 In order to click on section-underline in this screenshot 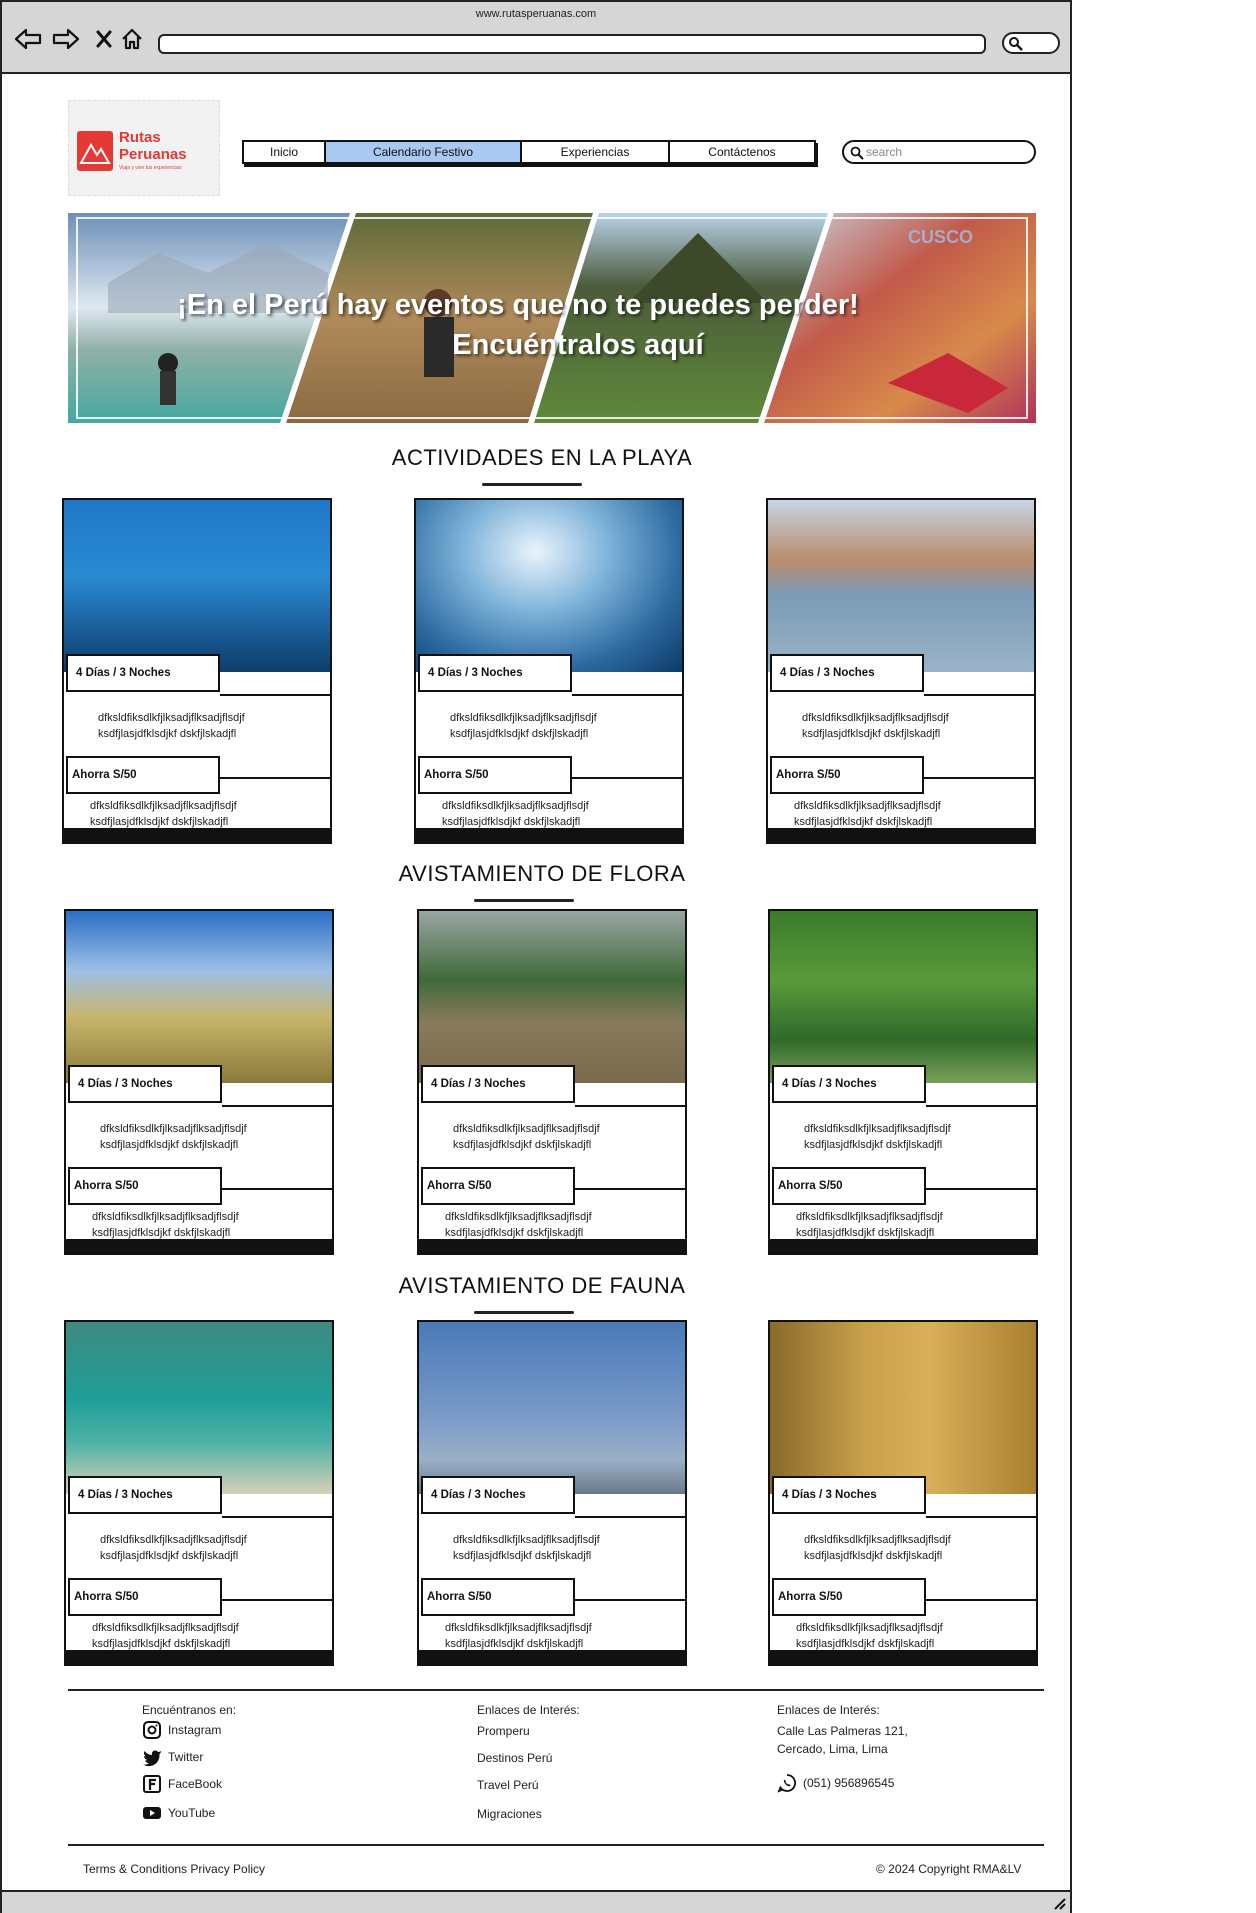, I will do `click(524, 900)`.